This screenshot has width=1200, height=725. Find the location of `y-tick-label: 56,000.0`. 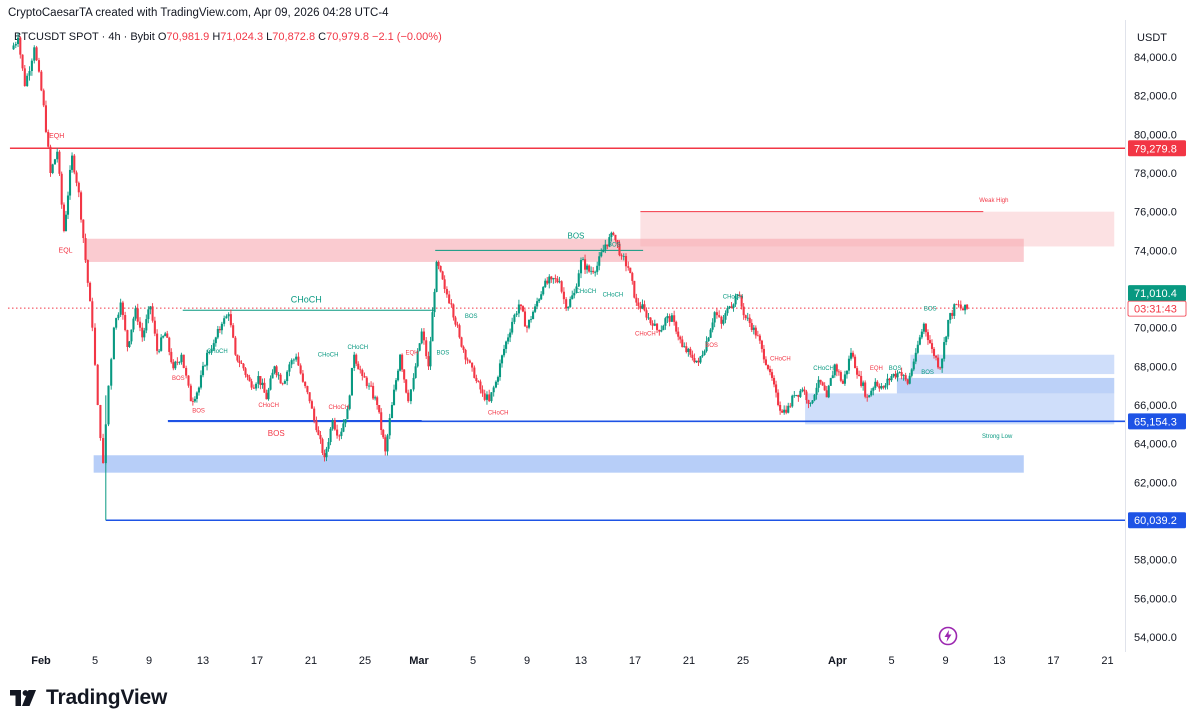

y-tick-label: 56,000.0 is located at coordinates (1155, 599).